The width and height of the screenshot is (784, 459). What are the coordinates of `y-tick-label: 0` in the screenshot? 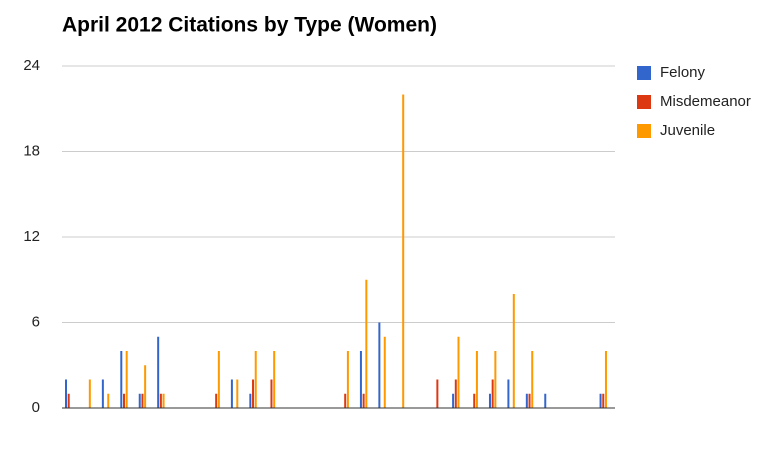 It's located at (36, 407).